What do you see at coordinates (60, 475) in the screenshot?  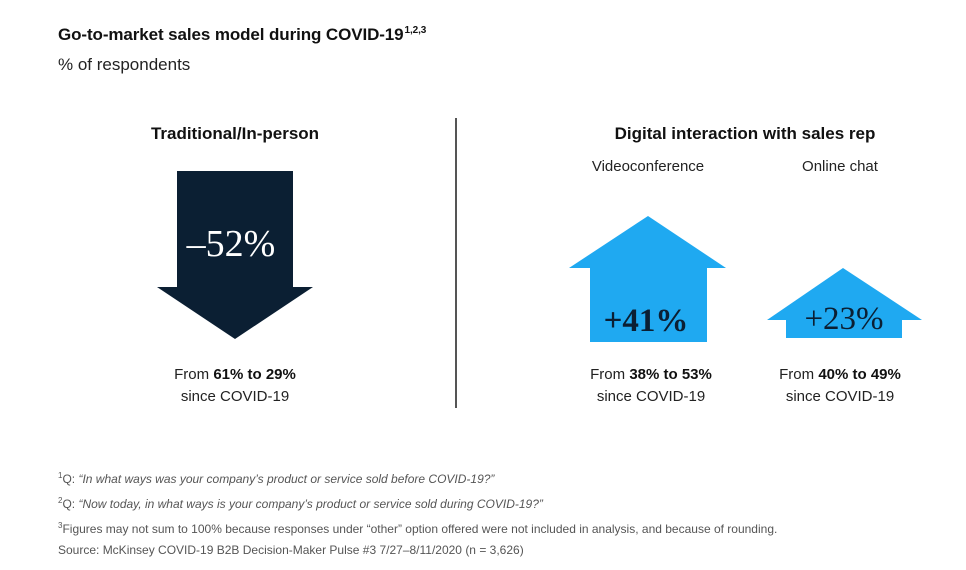 I see `footnote-mark: 1` at bounding box center [60, 475].